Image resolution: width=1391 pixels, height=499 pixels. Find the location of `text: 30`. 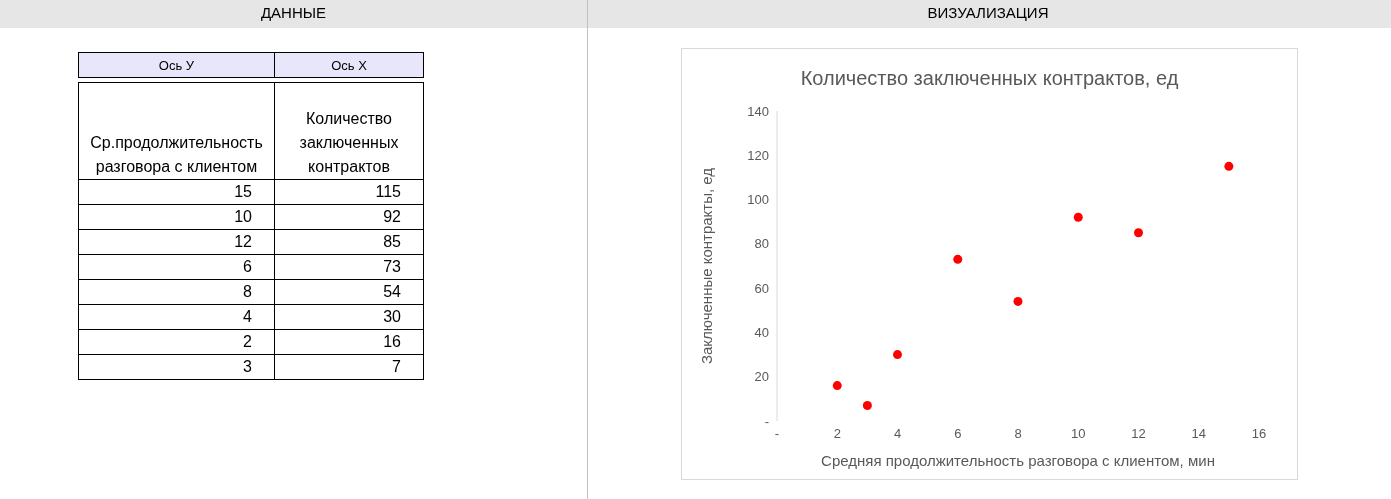

text: 30 is located at coordinates (349, 317).